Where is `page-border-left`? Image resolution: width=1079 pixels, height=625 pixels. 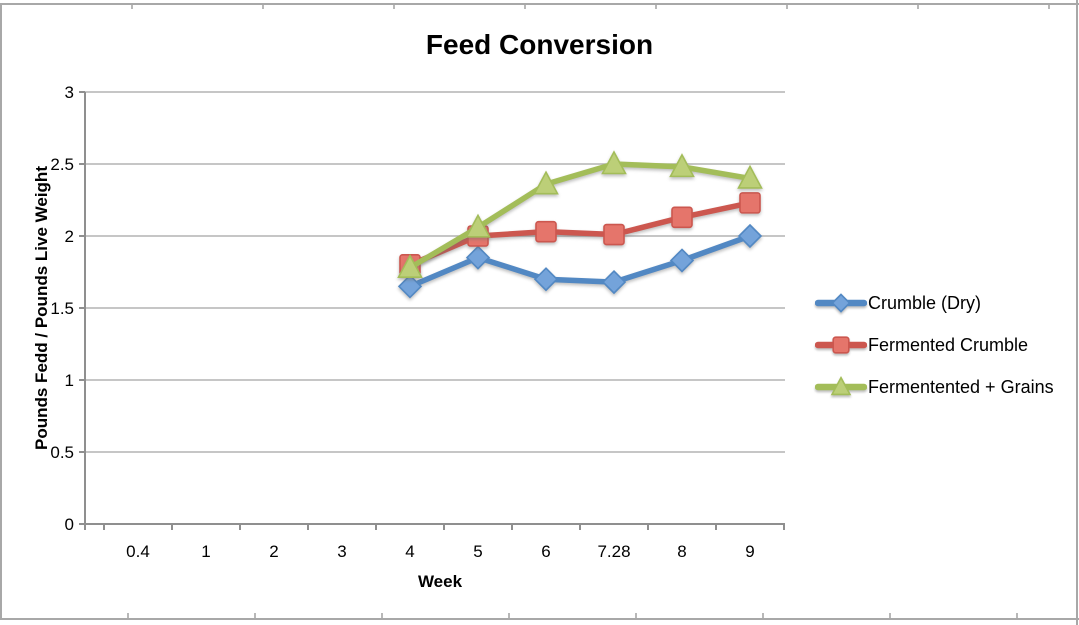 page-border-left is located at coordinates (1, 311).